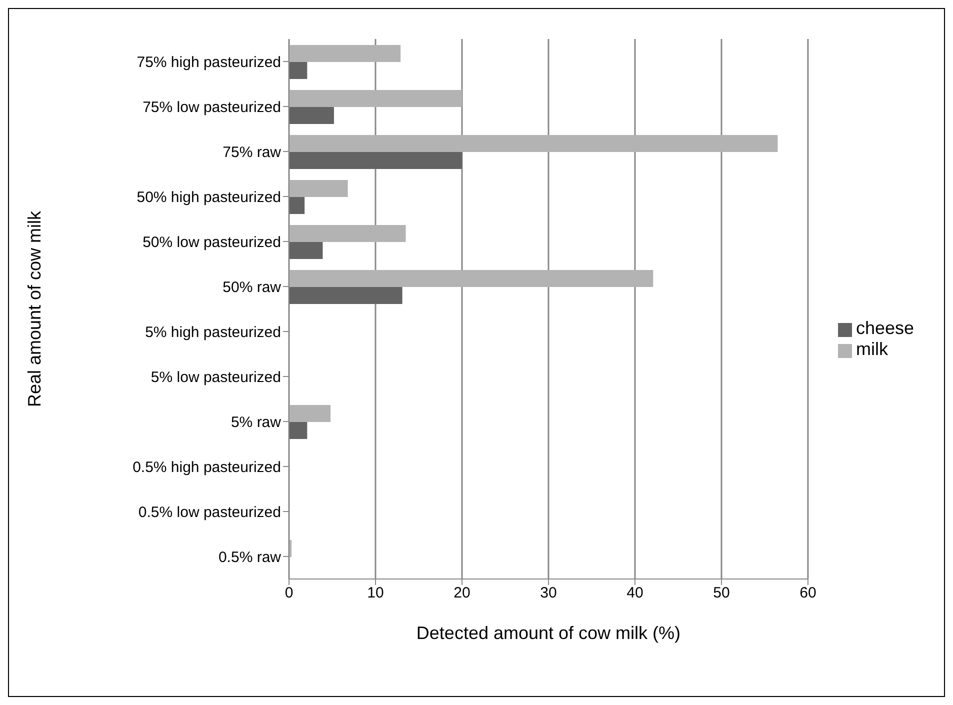 The height and width of the screenshot is (705, 953). Describe the element at coordinates (252, 287) in the screenshot. I see `y-tick-label: 50% raw` at that location.